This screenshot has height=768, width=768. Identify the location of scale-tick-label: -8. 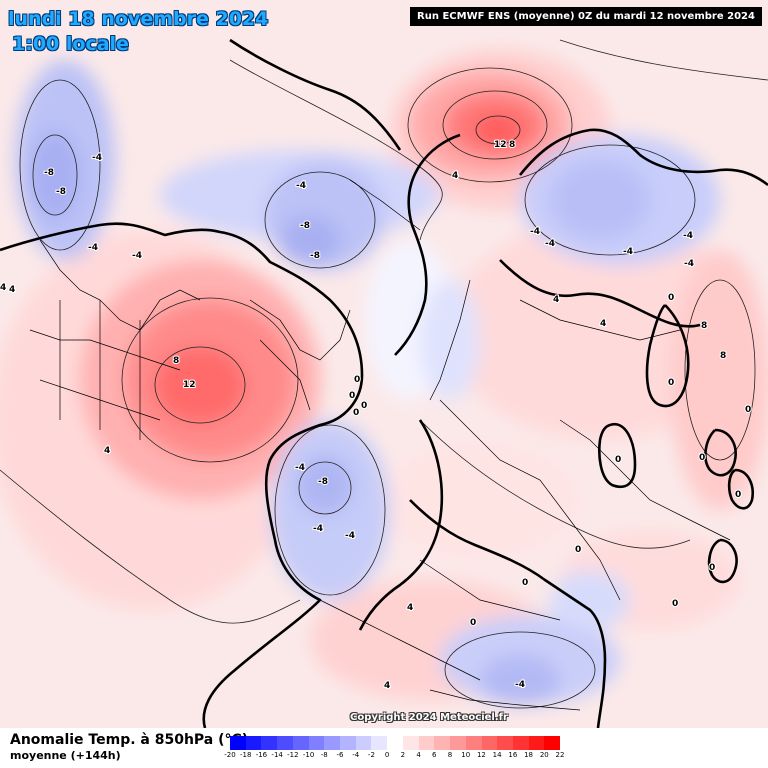
(324, 755).